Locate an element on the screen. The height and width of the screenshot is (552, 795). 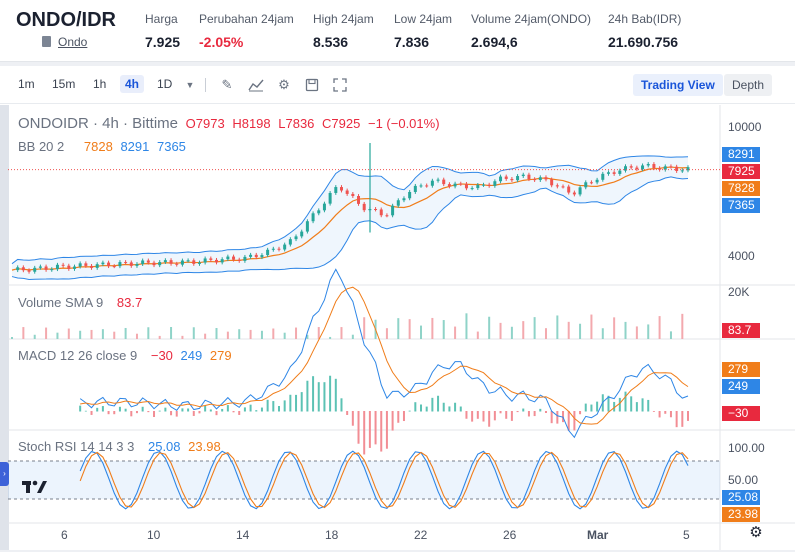
volume-legend: Volume SMA 9 83.7 is located at coordinates (80, 302).